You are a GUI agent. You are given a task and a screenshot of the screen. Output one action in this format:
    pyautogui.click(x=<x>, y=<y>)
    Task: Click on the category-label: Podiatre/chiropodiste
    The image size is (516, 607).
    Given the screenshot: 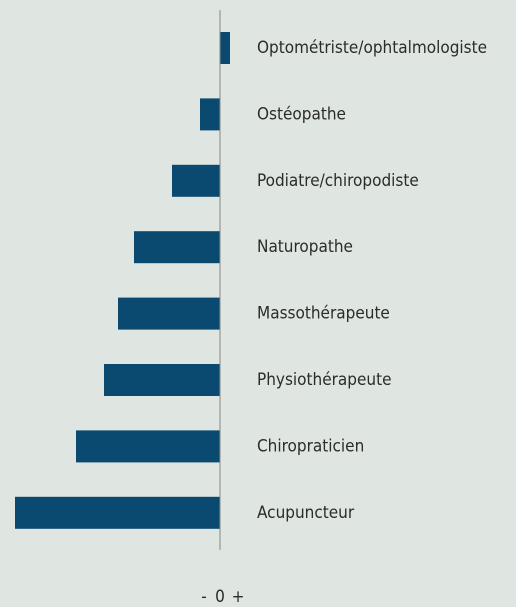 What is the action you would take?
    pyautogui.click(x=338, y=181)
    